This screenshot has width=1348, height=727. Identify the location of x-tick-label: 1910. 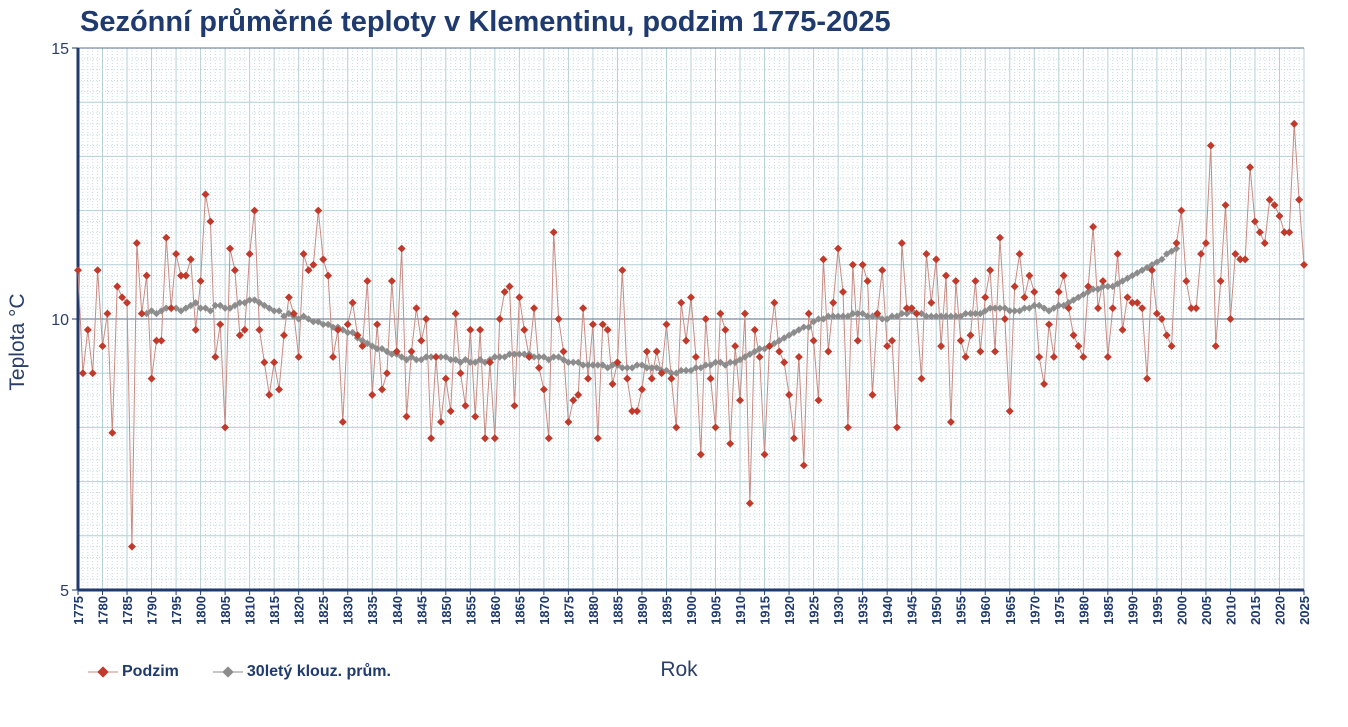
(740, 610).